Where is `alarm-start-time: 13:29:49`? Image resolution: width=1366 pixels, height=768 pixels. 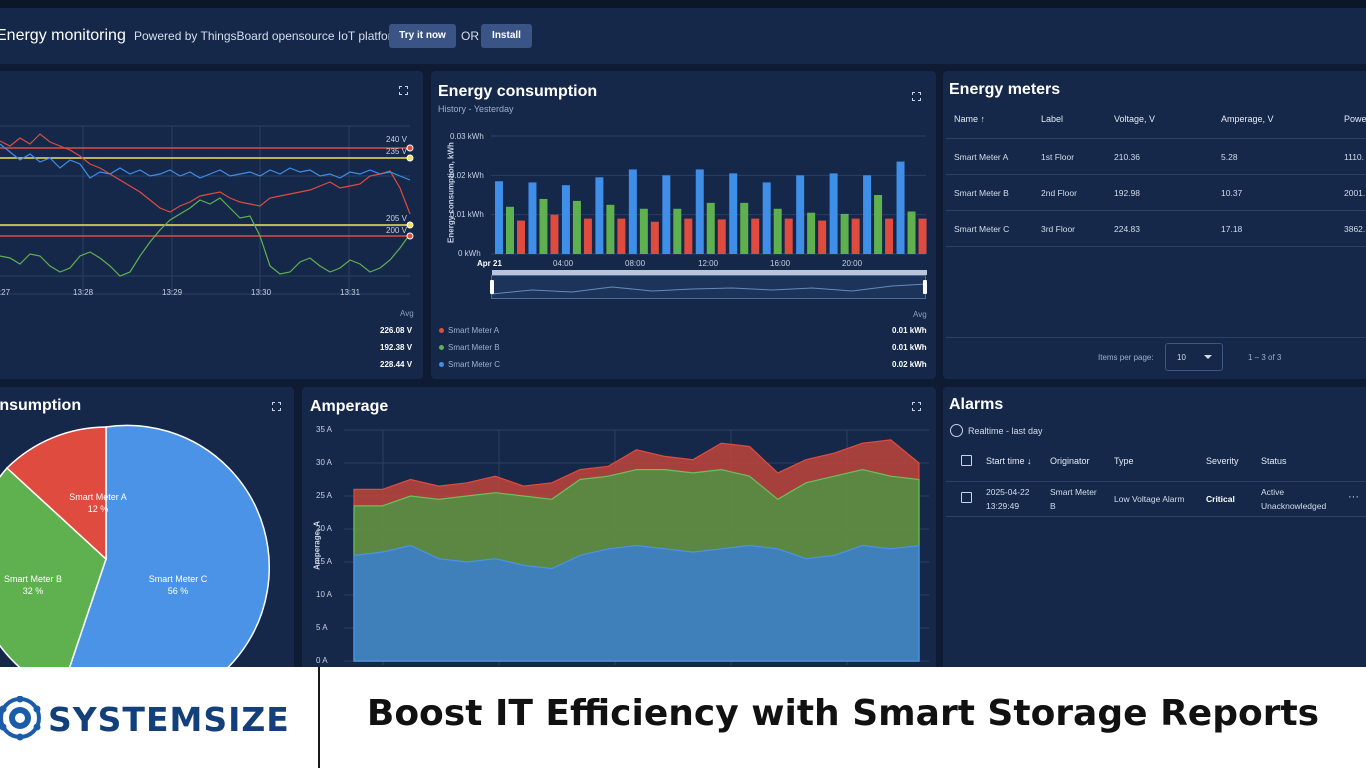
alarm-start-time: 13:29:49 is located at coordinates (1003, 506).